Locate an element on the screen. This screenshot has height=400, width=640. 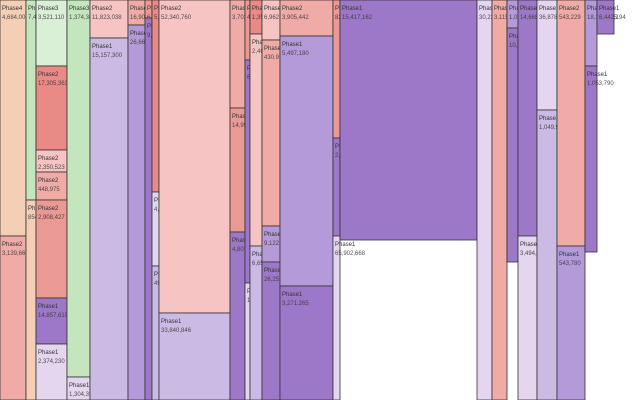
segment-value-label: 36,878,383 is located at coordinates (554, 18).